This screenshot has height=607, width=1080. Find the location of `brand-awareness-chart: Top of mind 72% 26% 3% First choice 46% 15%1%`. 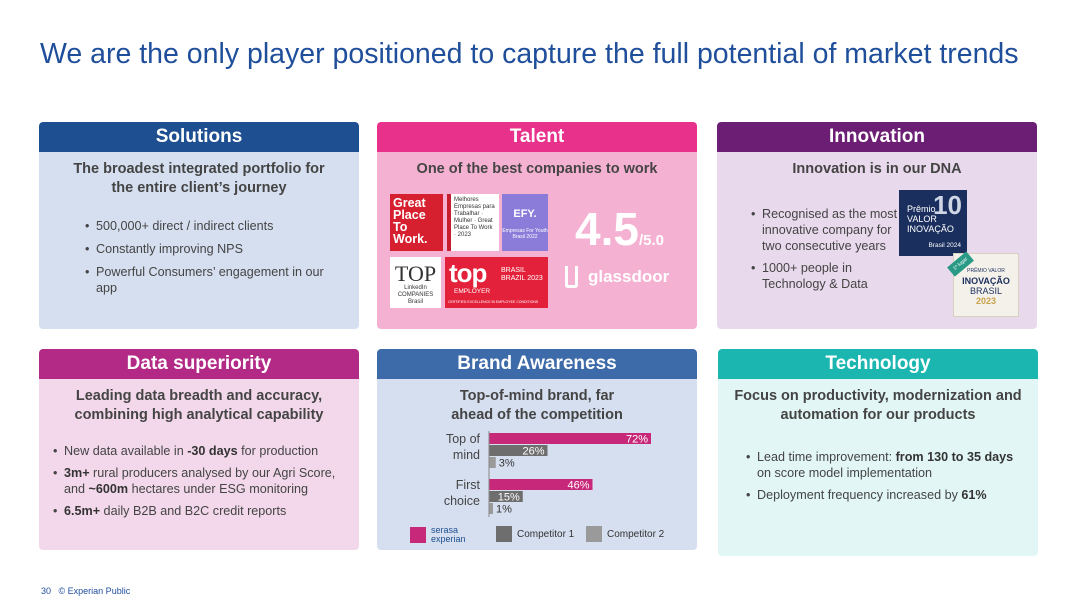

brand-awareness-chart: Top of mind 72% 26% 3% First choice 46% 15%1% is located at coordinates (547, 474).